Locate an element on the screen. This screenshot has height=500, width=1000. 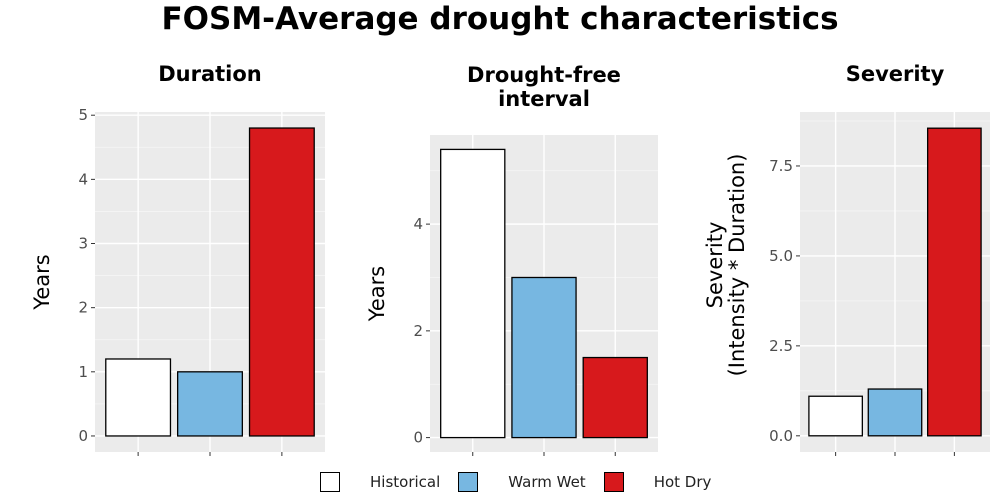
y-tick-label-drought-free-interval: 2 is located at coordinates (418, 331).